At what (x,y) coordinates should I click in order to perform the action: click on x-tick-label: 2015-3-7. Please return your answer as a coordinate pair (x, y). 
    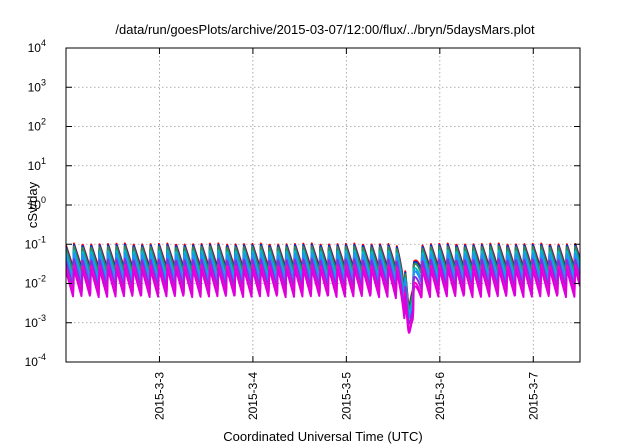
    Looking at the image, I should click on (533, 396).